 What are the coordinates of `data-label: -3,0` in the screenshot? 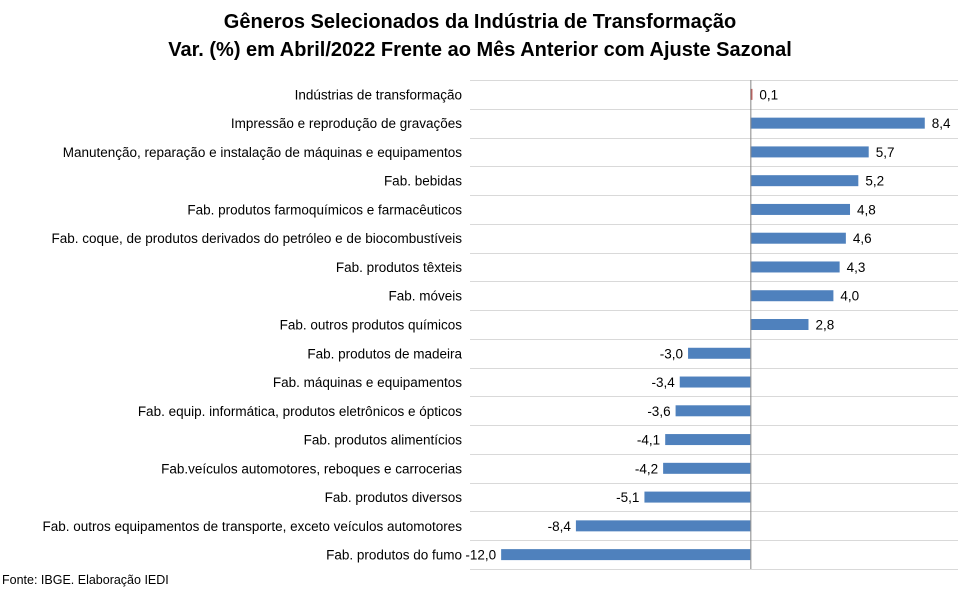 It's located at (671, 353).